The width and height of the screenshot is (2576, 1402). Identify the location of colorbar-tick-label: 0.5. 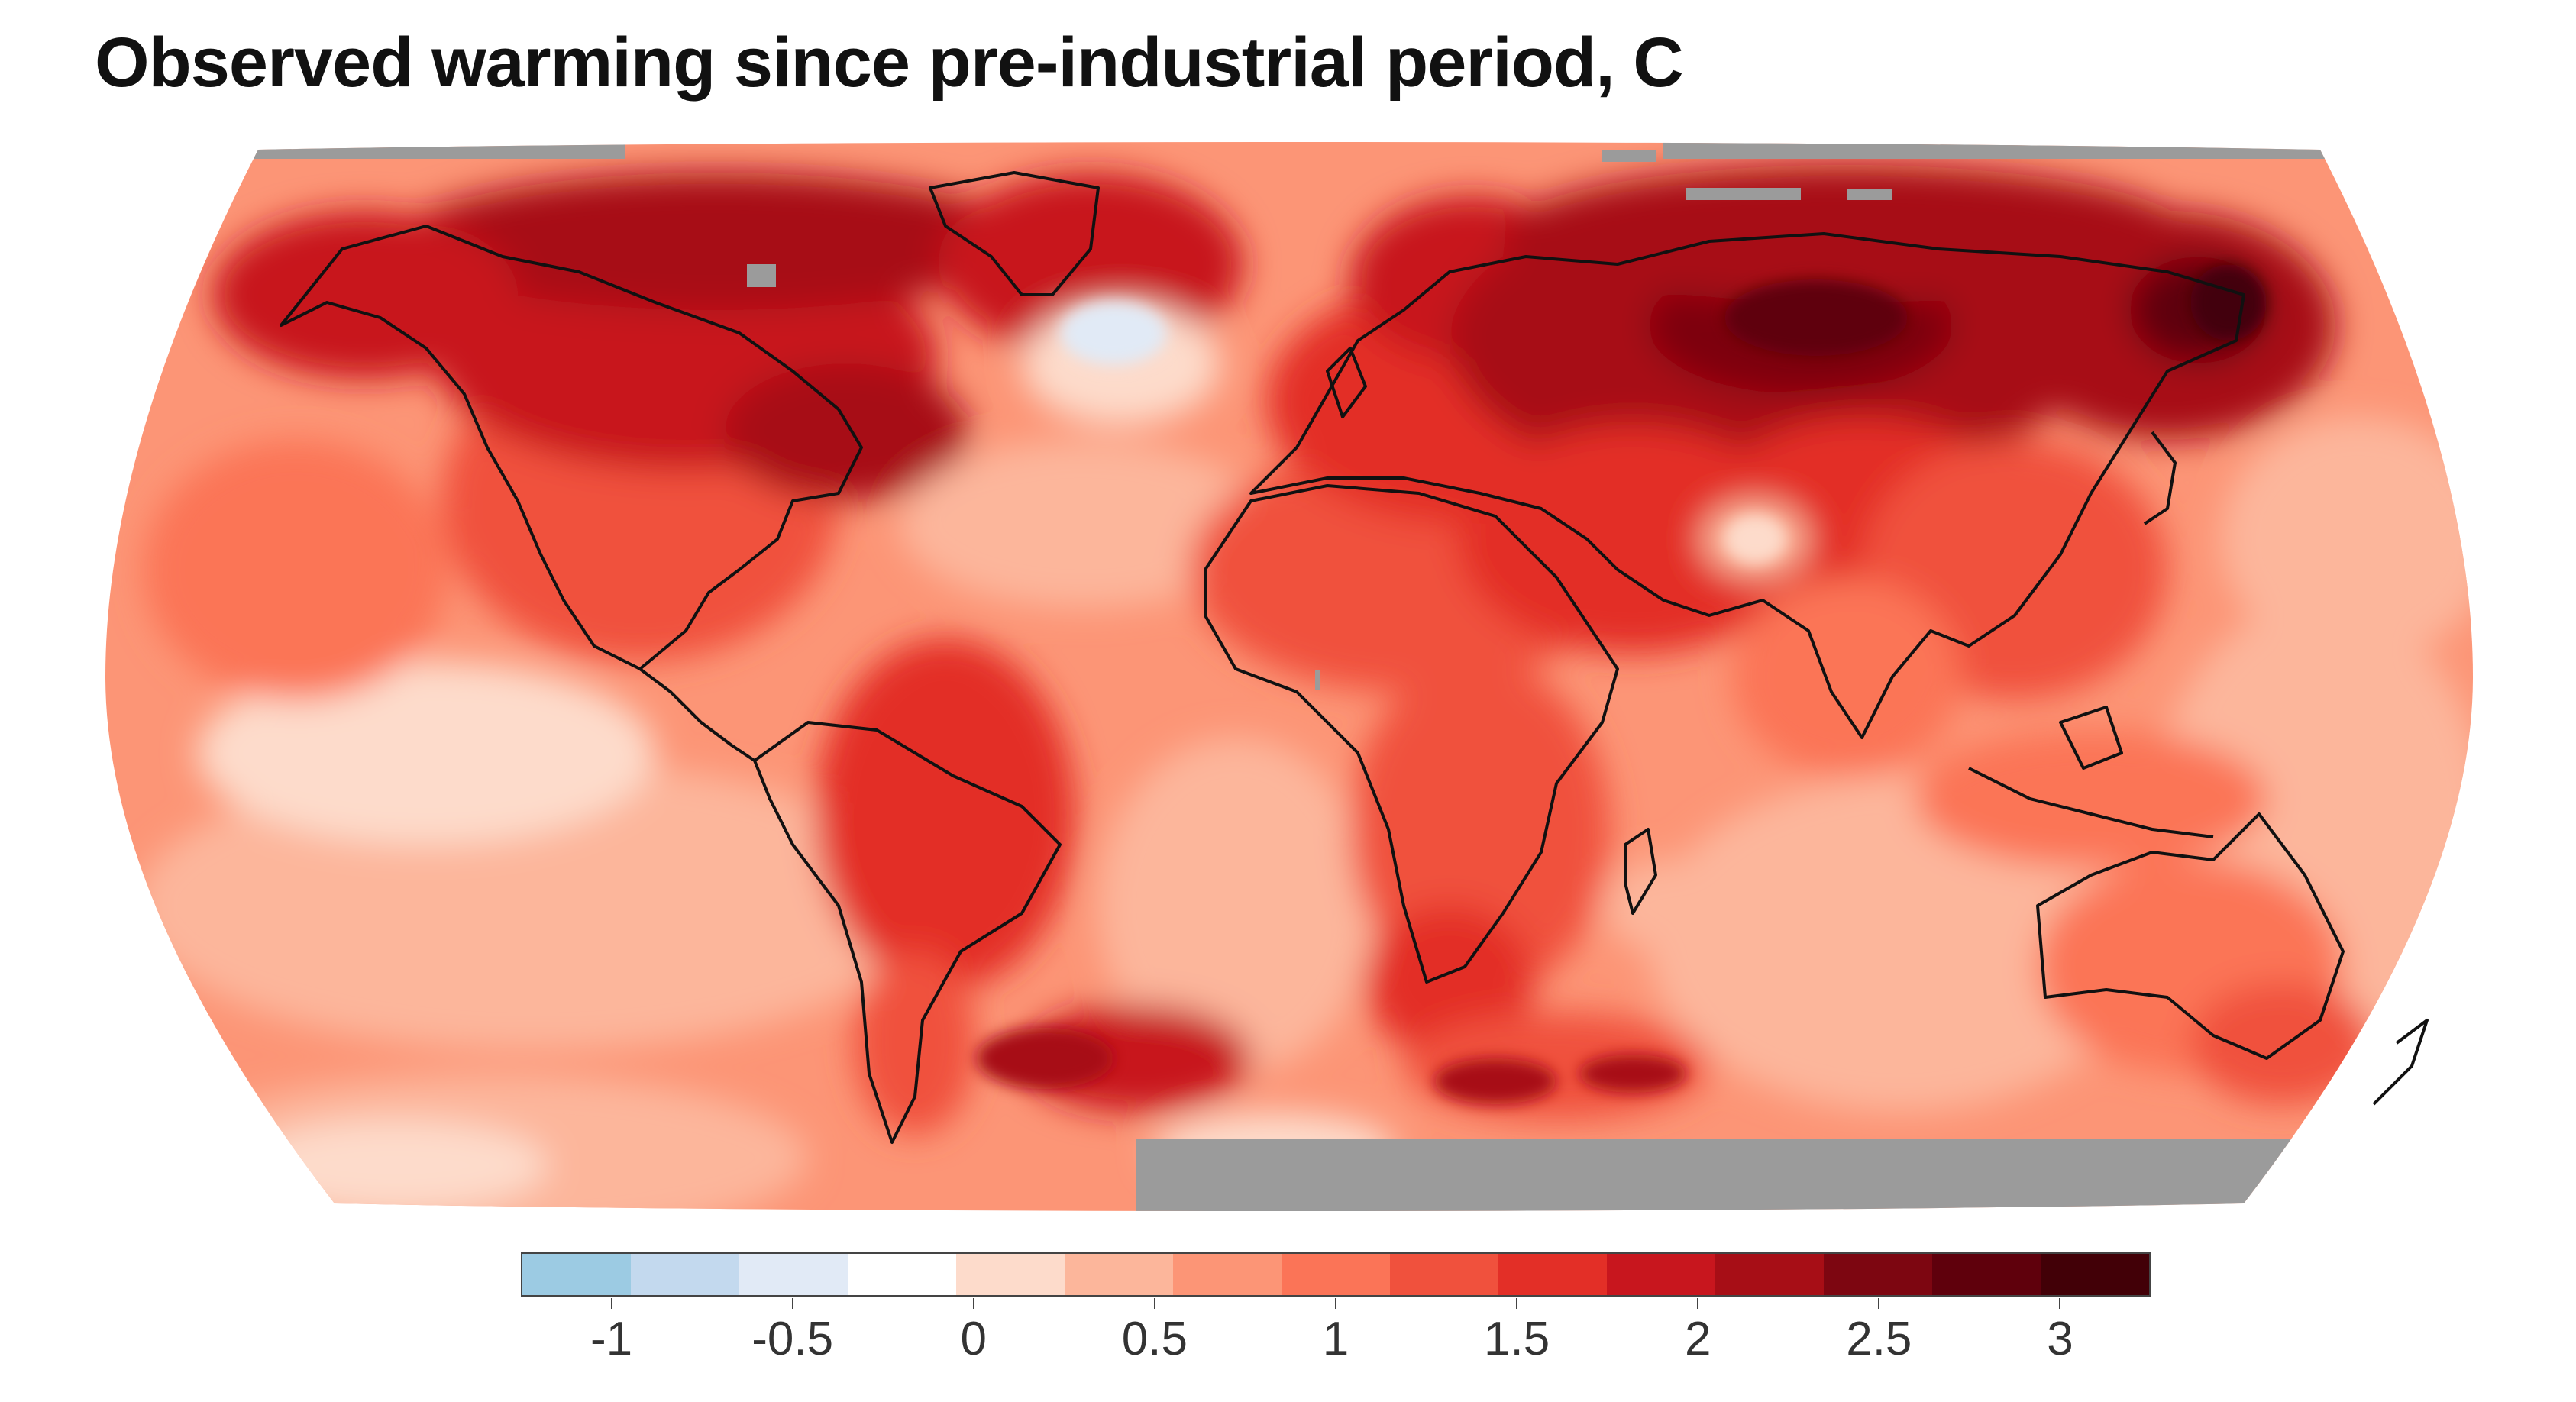
(1154, 1339).